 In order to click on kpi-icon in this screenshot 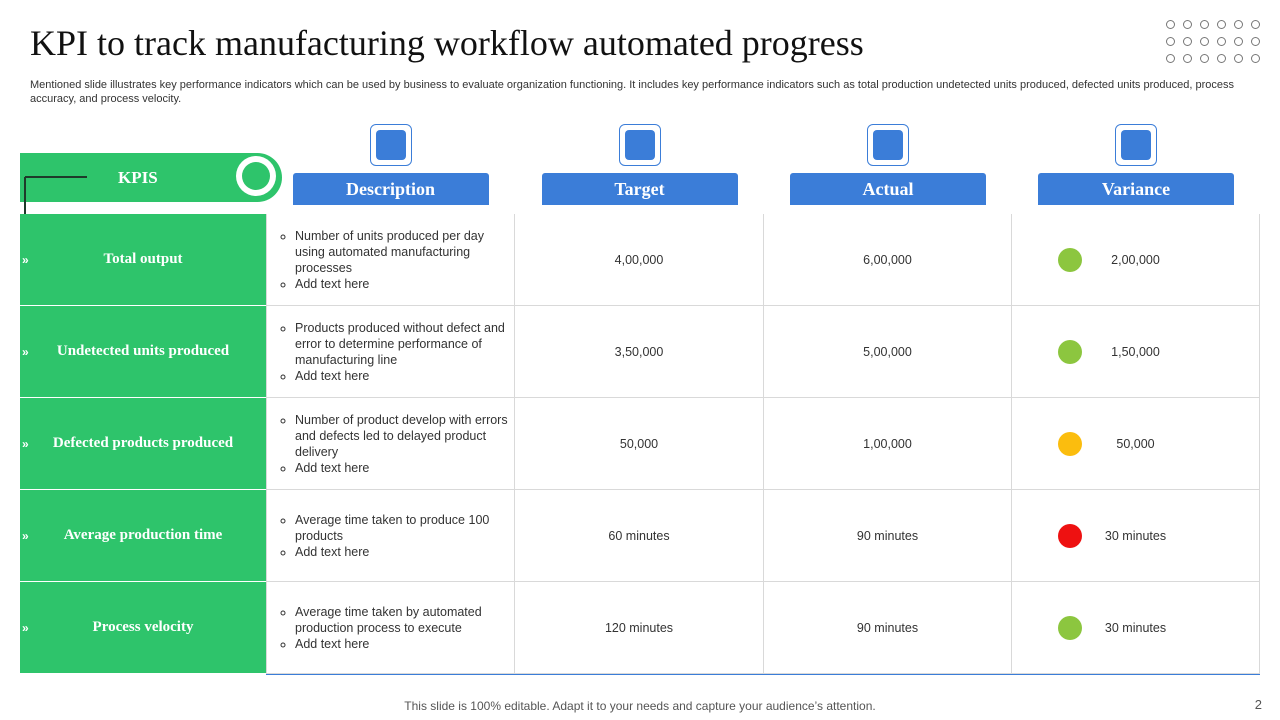, I will do `click(256, 176)`.